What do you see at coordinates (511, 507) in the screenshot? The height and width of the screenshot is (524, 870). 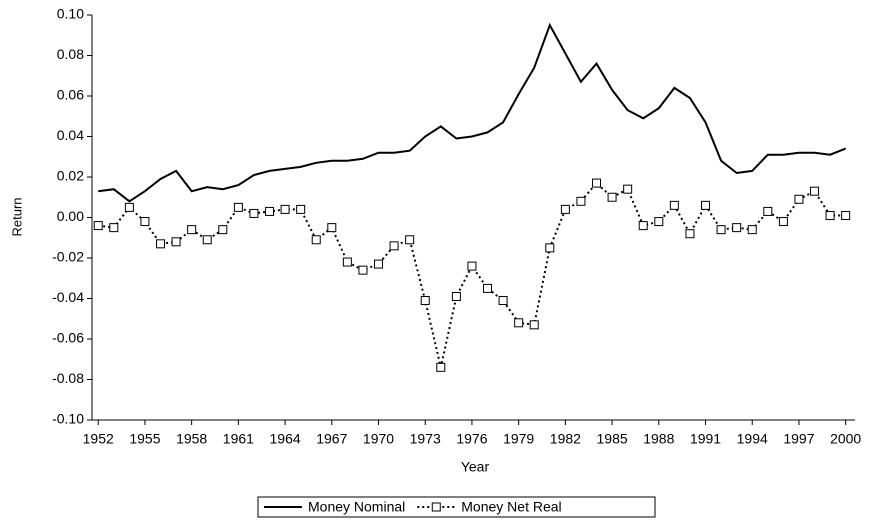 I see `legend-label: Money Net Real` at bounding box center [511, 507].